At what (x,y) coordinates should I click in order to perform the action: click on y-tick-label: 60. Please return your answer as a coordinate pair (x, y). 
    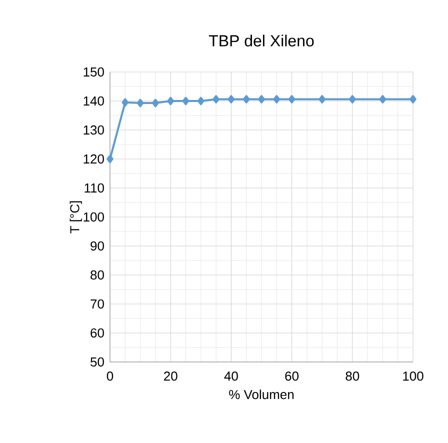
    Looking at the image, I should click on (97, 333).